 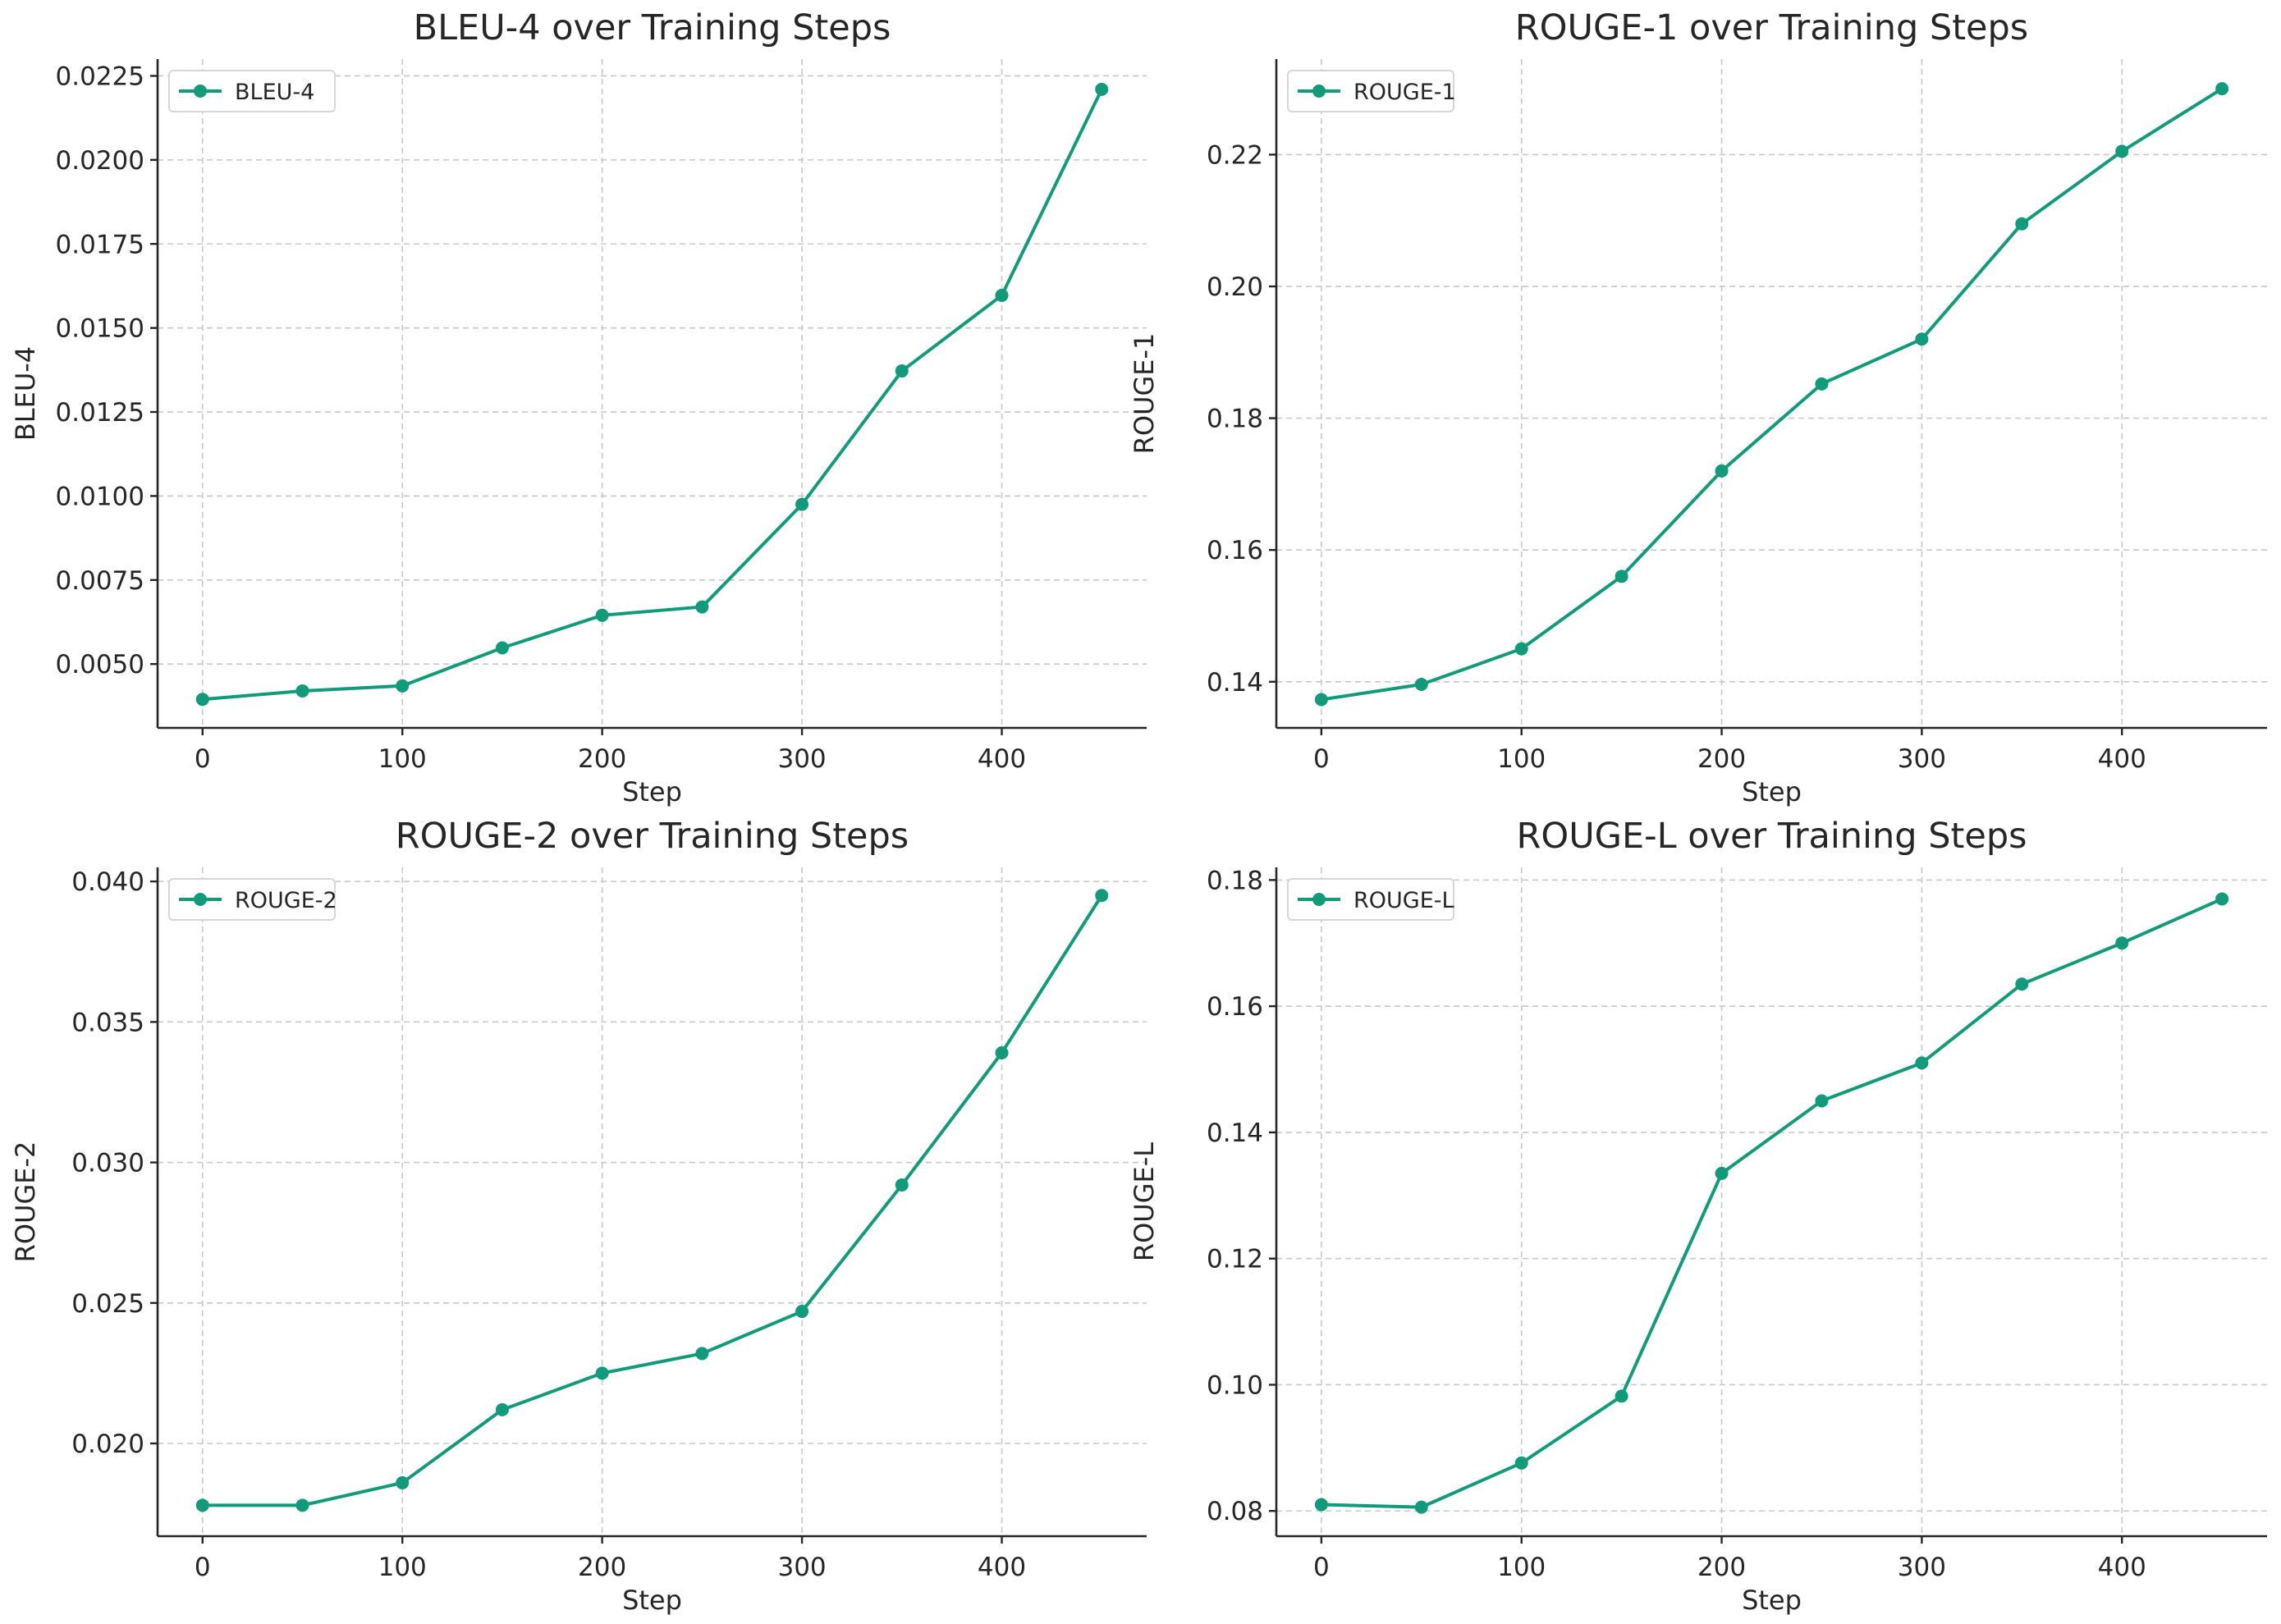 What do you see at coordinates (100, 244) in the screenshot?
I see `y-tick-label: 0.0175` at bounding box center [100, 244].